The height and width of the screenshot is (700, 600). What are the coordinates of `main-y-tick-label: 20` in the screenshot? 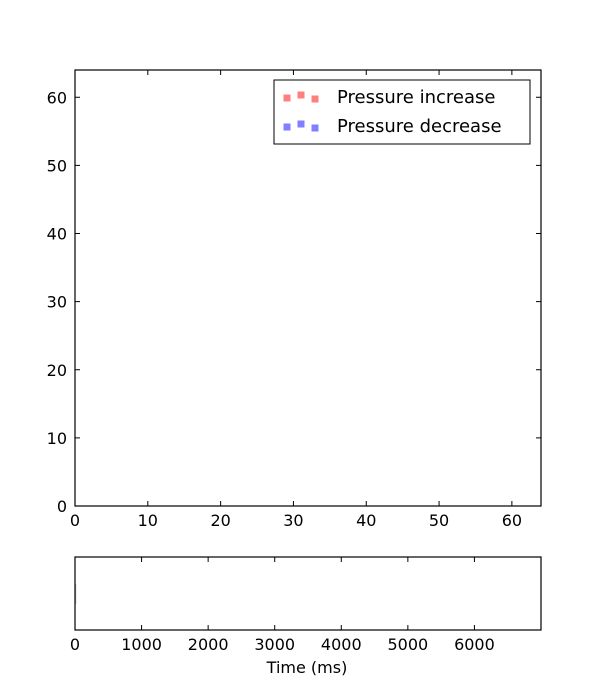 It's located at (57, 370).